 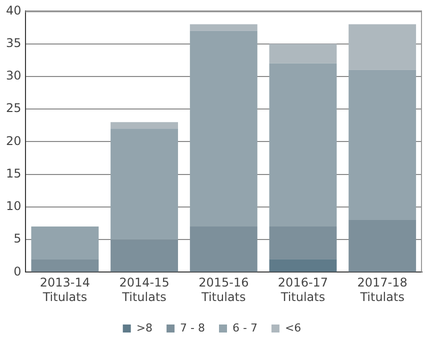 What do you see at coordinates (303, 290) in the screenshot?
I see `x-tick-label: 2016-17 Titulats` at bounding box center [303, 290].